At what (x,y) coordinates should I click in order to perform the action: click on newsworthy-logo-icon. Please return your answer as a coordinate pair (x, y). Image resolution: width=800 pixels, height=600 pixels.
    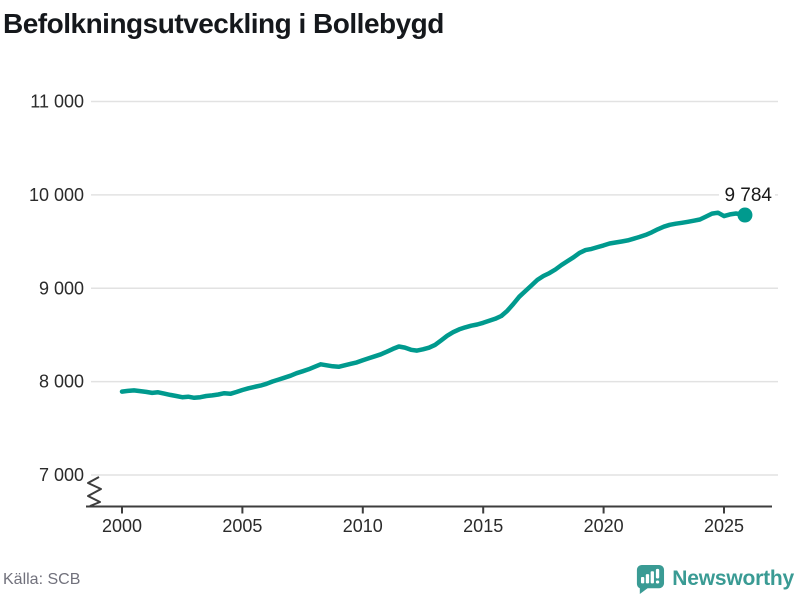
    Looking at the image, I should click on (651, 579).